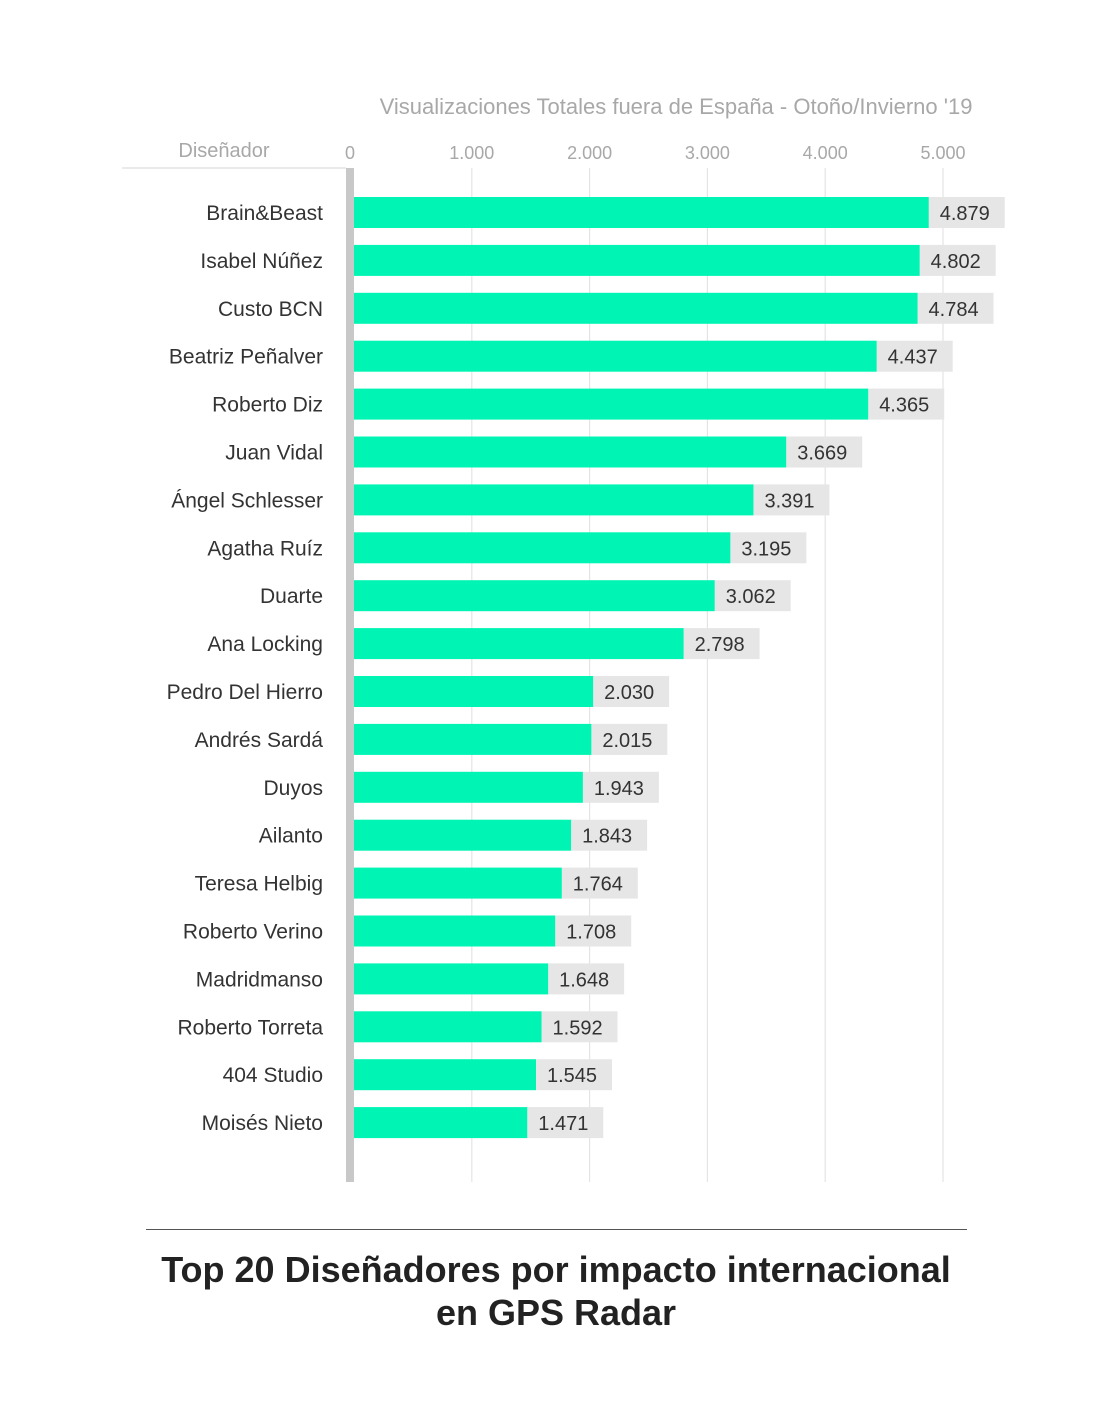  I want to click on x-tick-label: 2.000, so click(589, 153).